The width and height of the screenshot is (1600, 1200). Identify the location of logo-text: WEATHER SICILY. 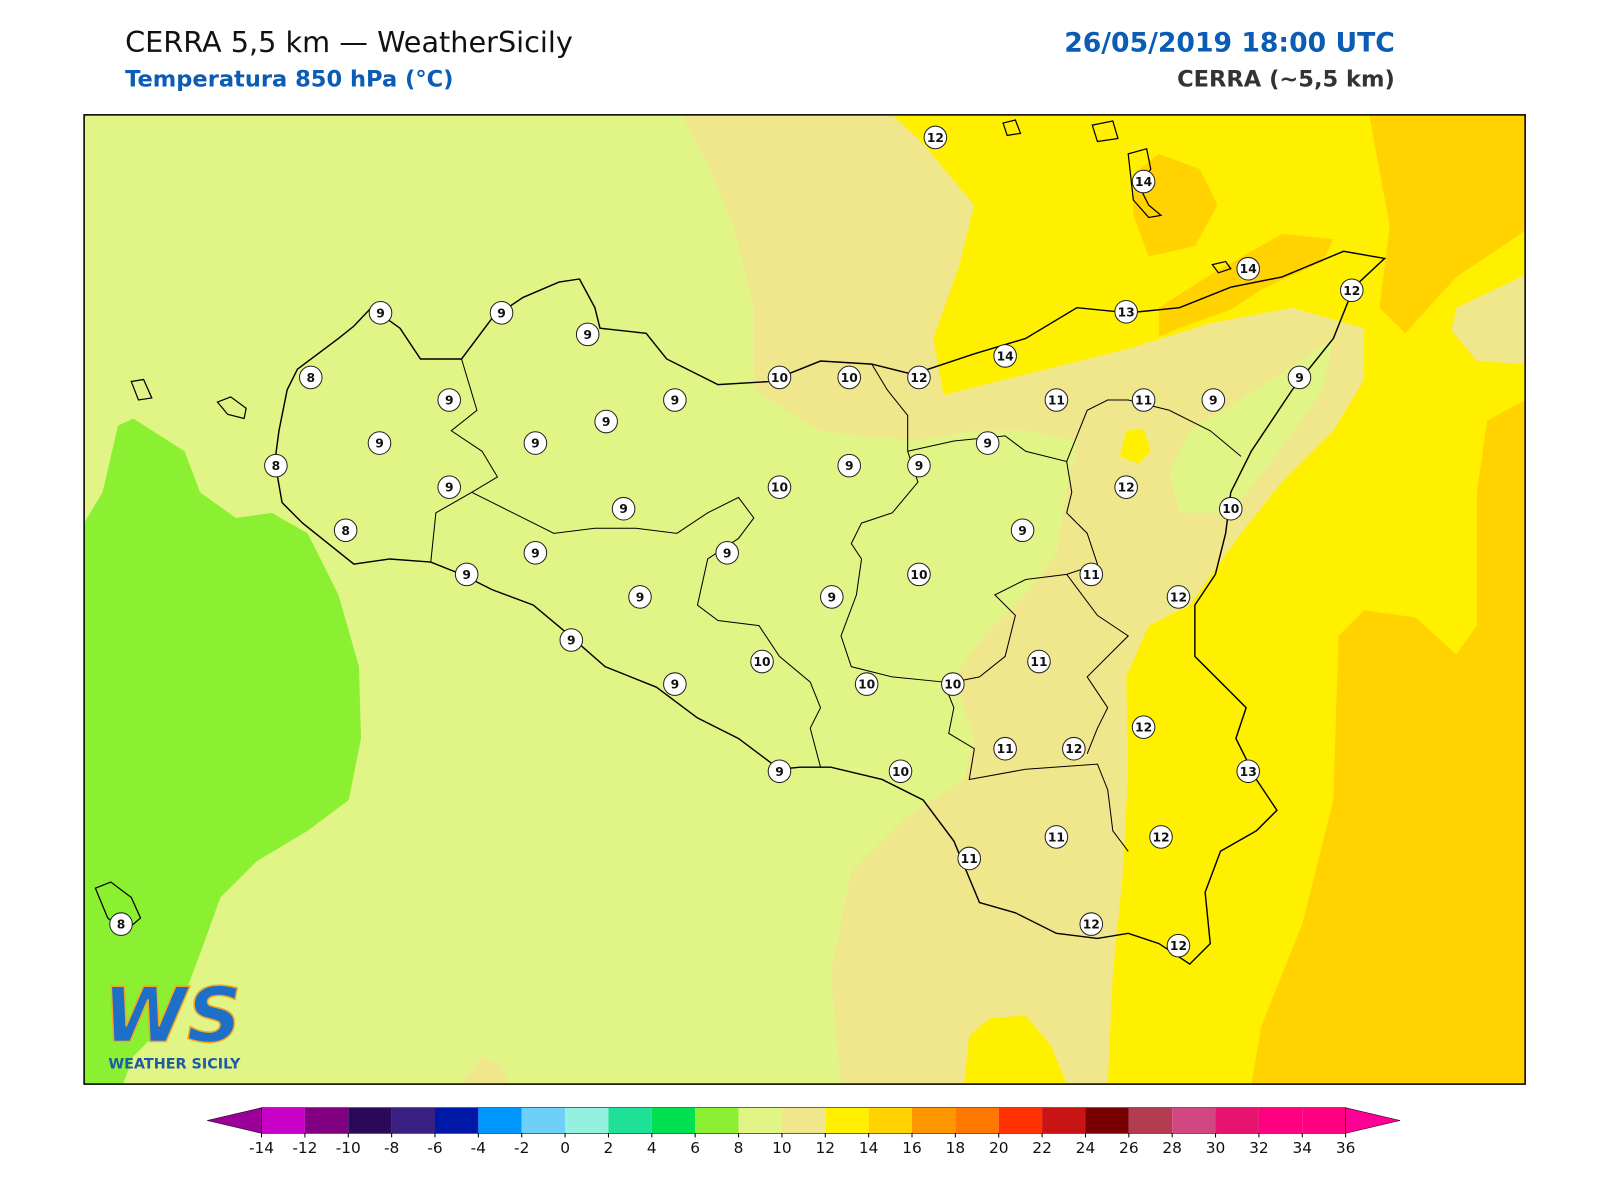
(174, 1065).